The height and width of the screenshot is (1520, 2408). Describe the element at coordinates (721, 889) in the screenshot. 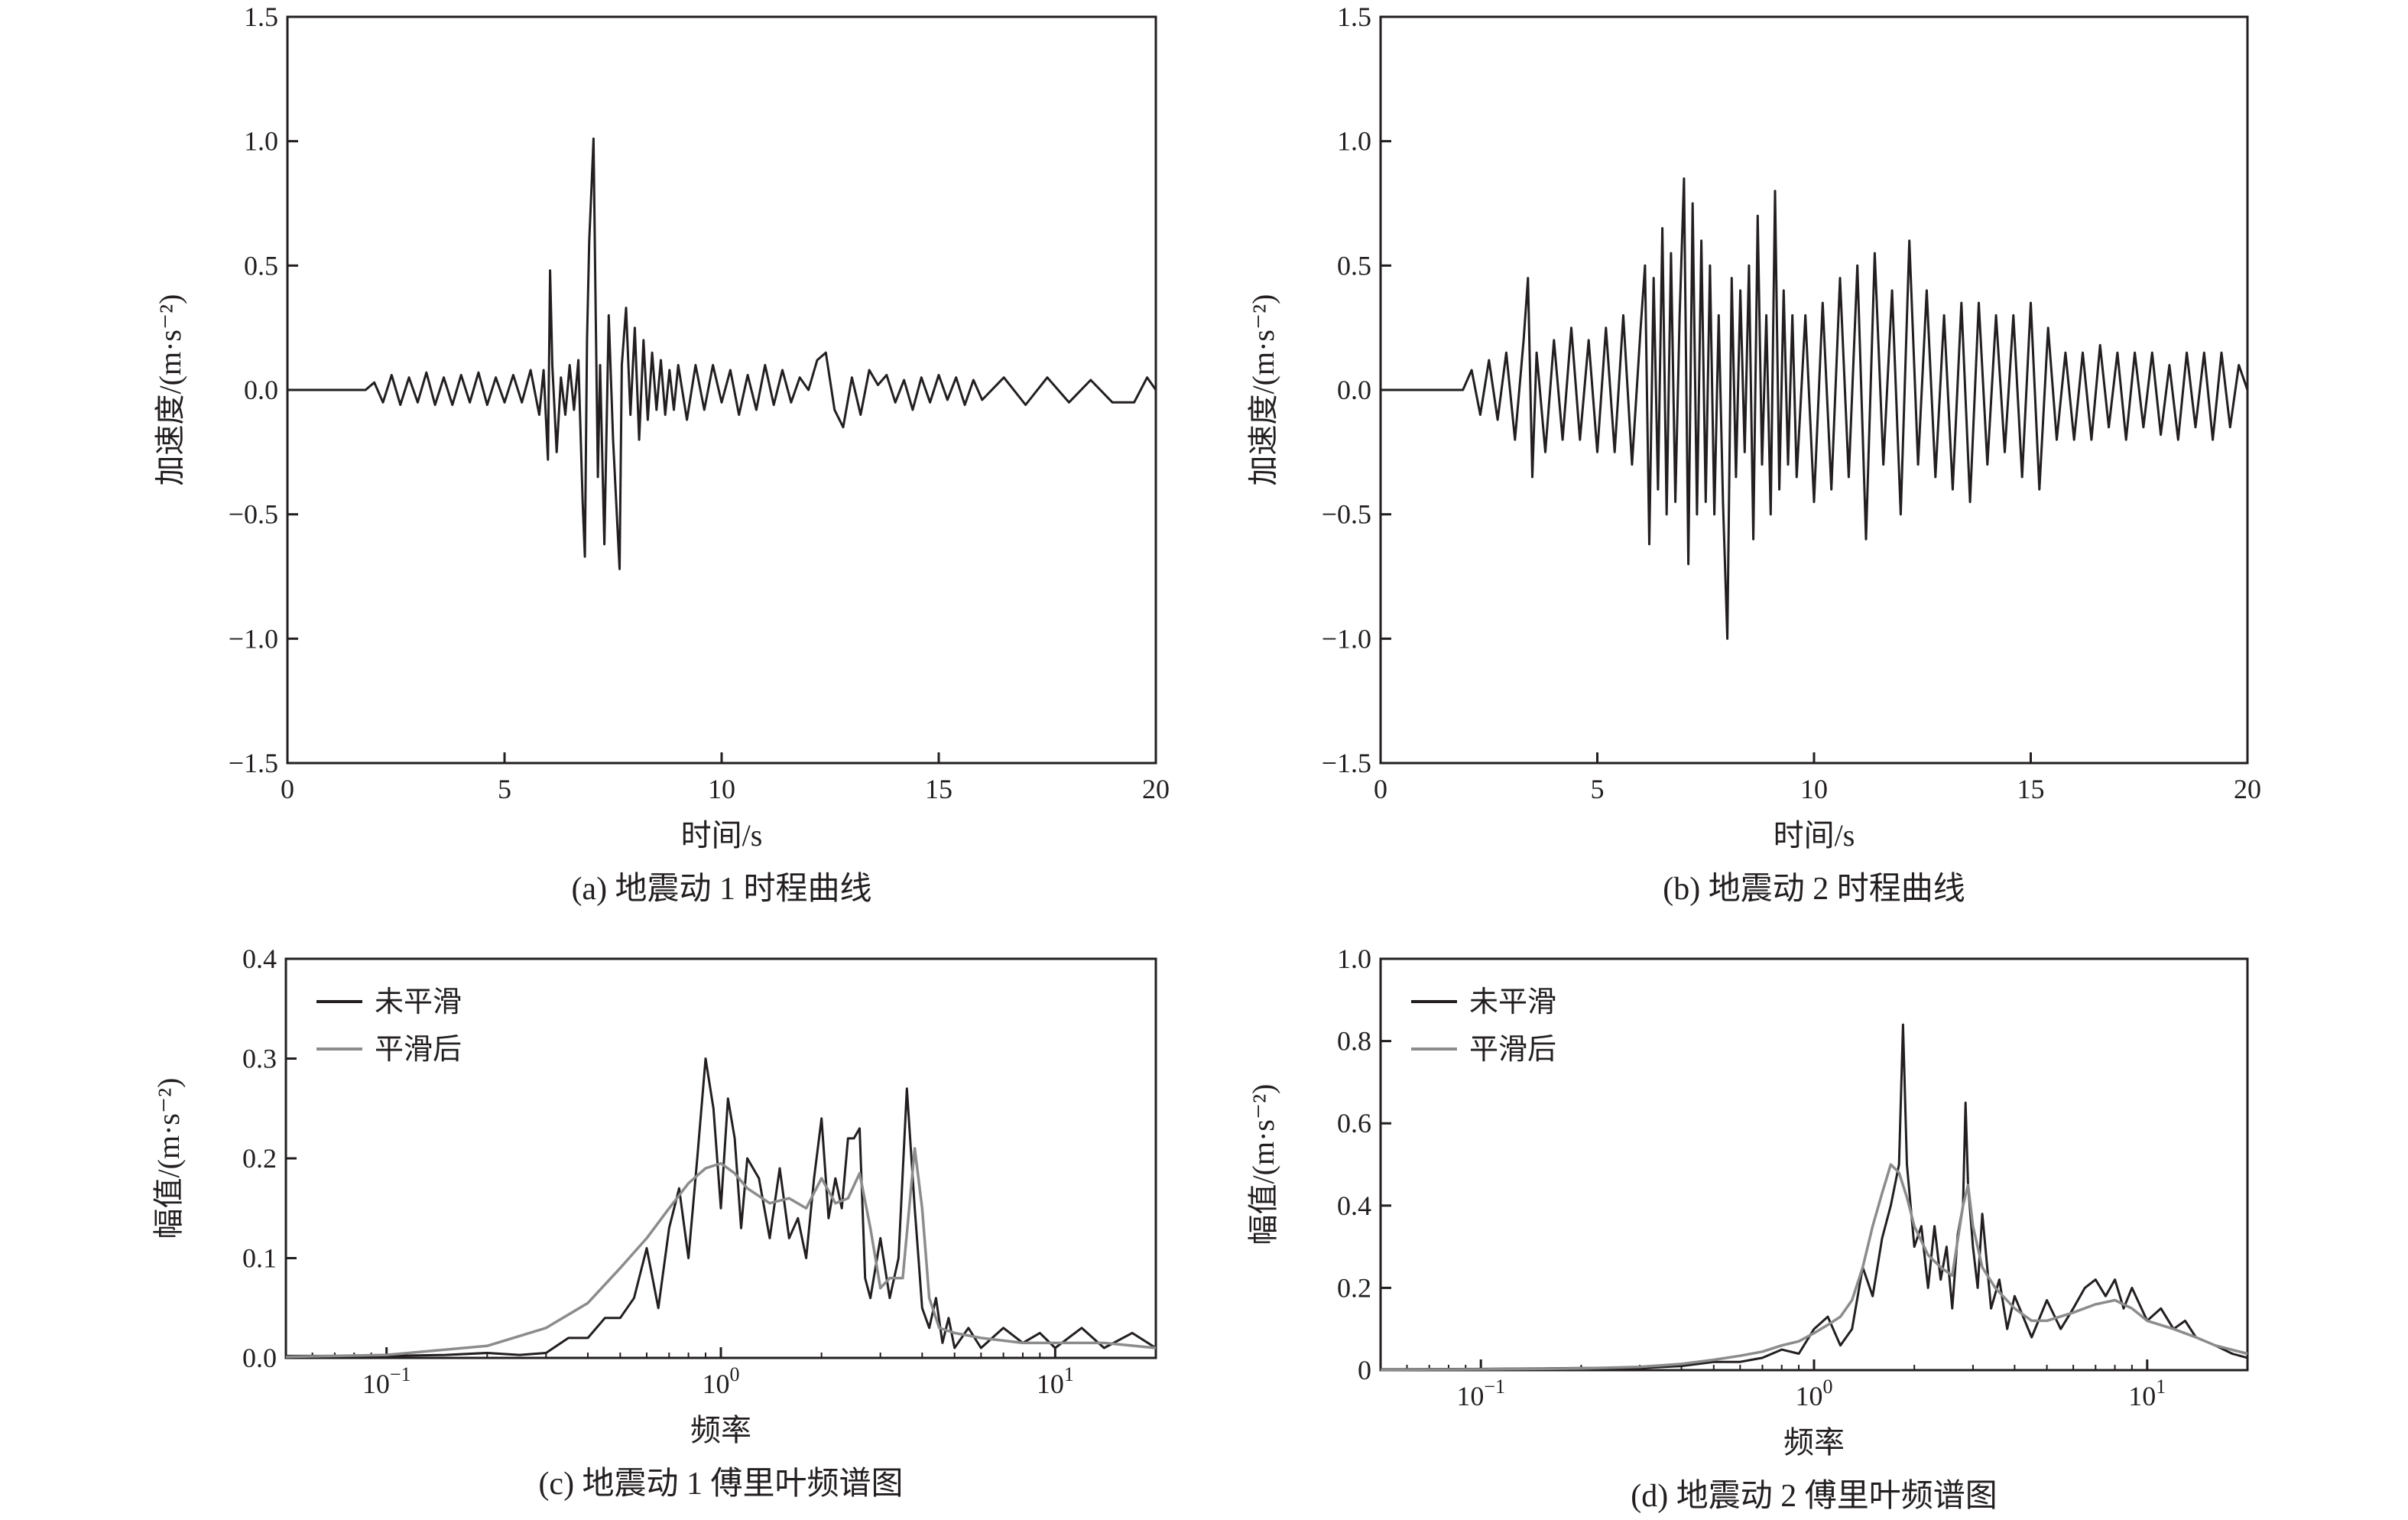

I see `panel-caption: (a) 地震动 1 时程曲线` at that location.